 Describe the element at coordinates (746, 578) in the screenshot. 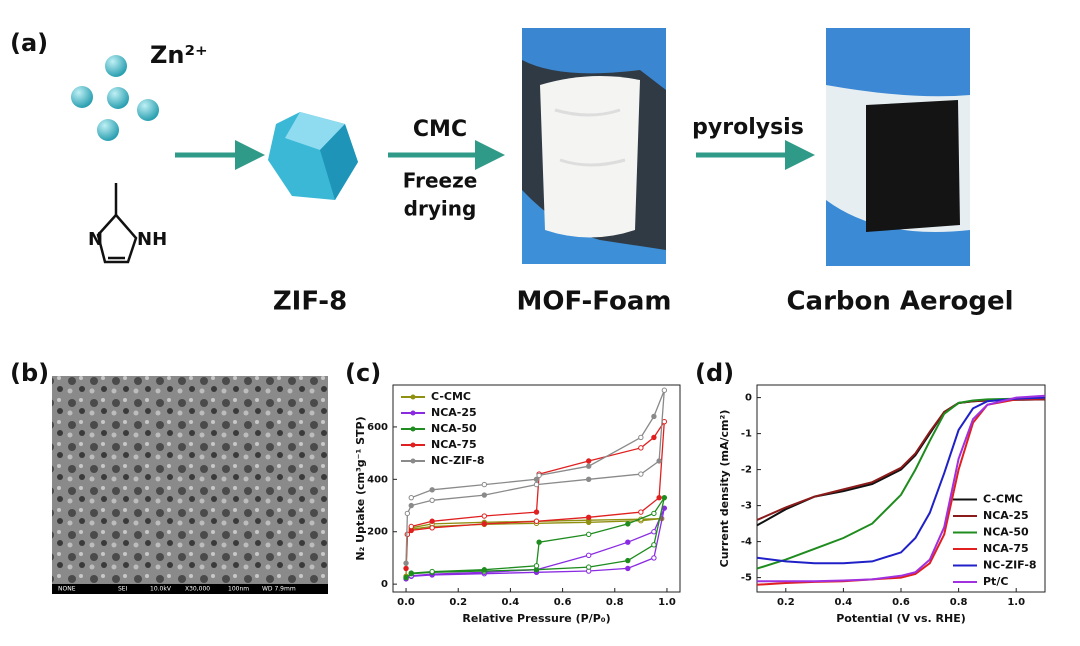

I see `y-tick-label: -5` at that location.